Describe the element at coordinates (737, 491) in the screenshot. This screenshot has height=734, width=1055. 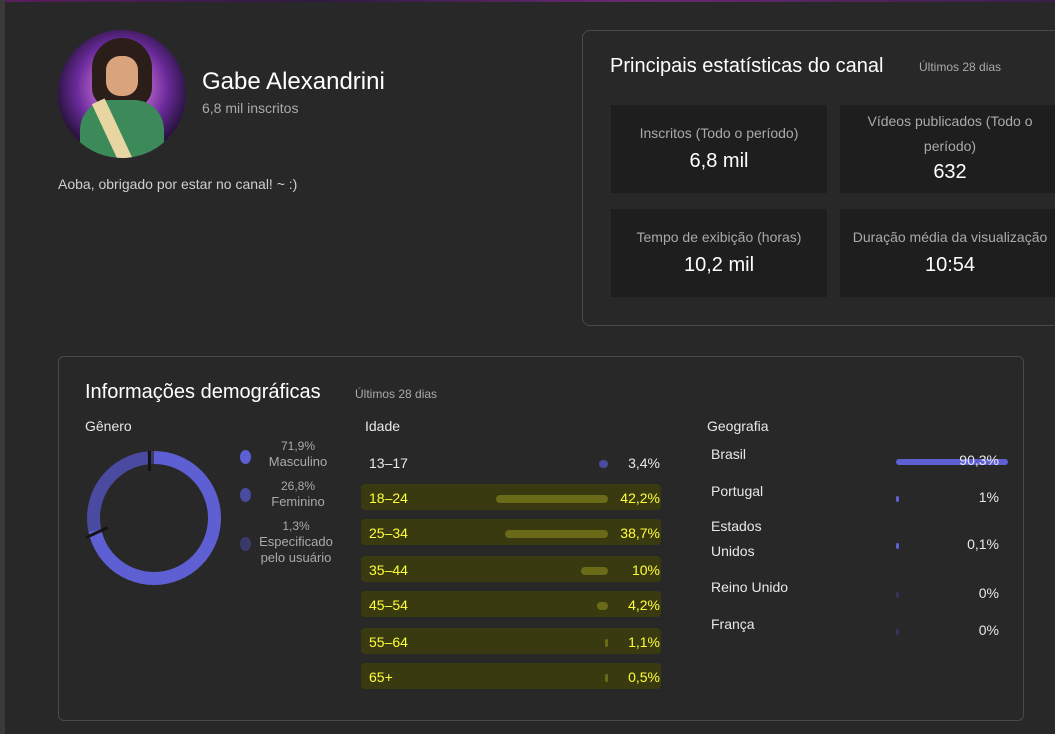
I see `geo-label: Portugal` at that location.